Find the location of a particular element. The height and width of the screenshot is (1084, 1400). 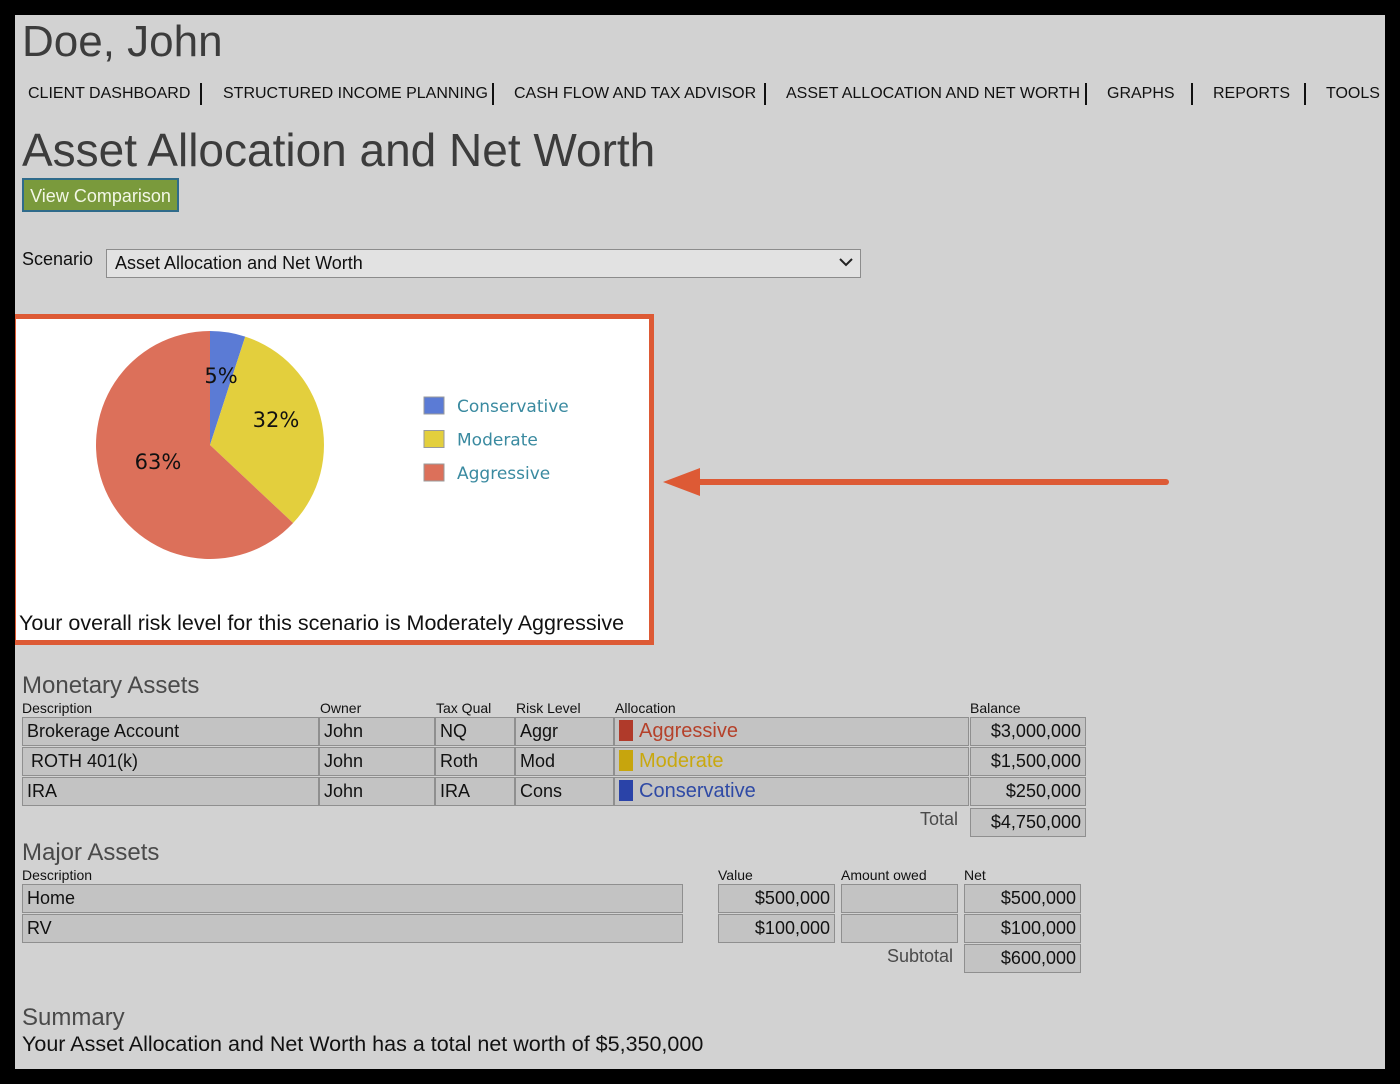

asset-balance-cell: $3,000,000 is located at coordinates (1028, 731).